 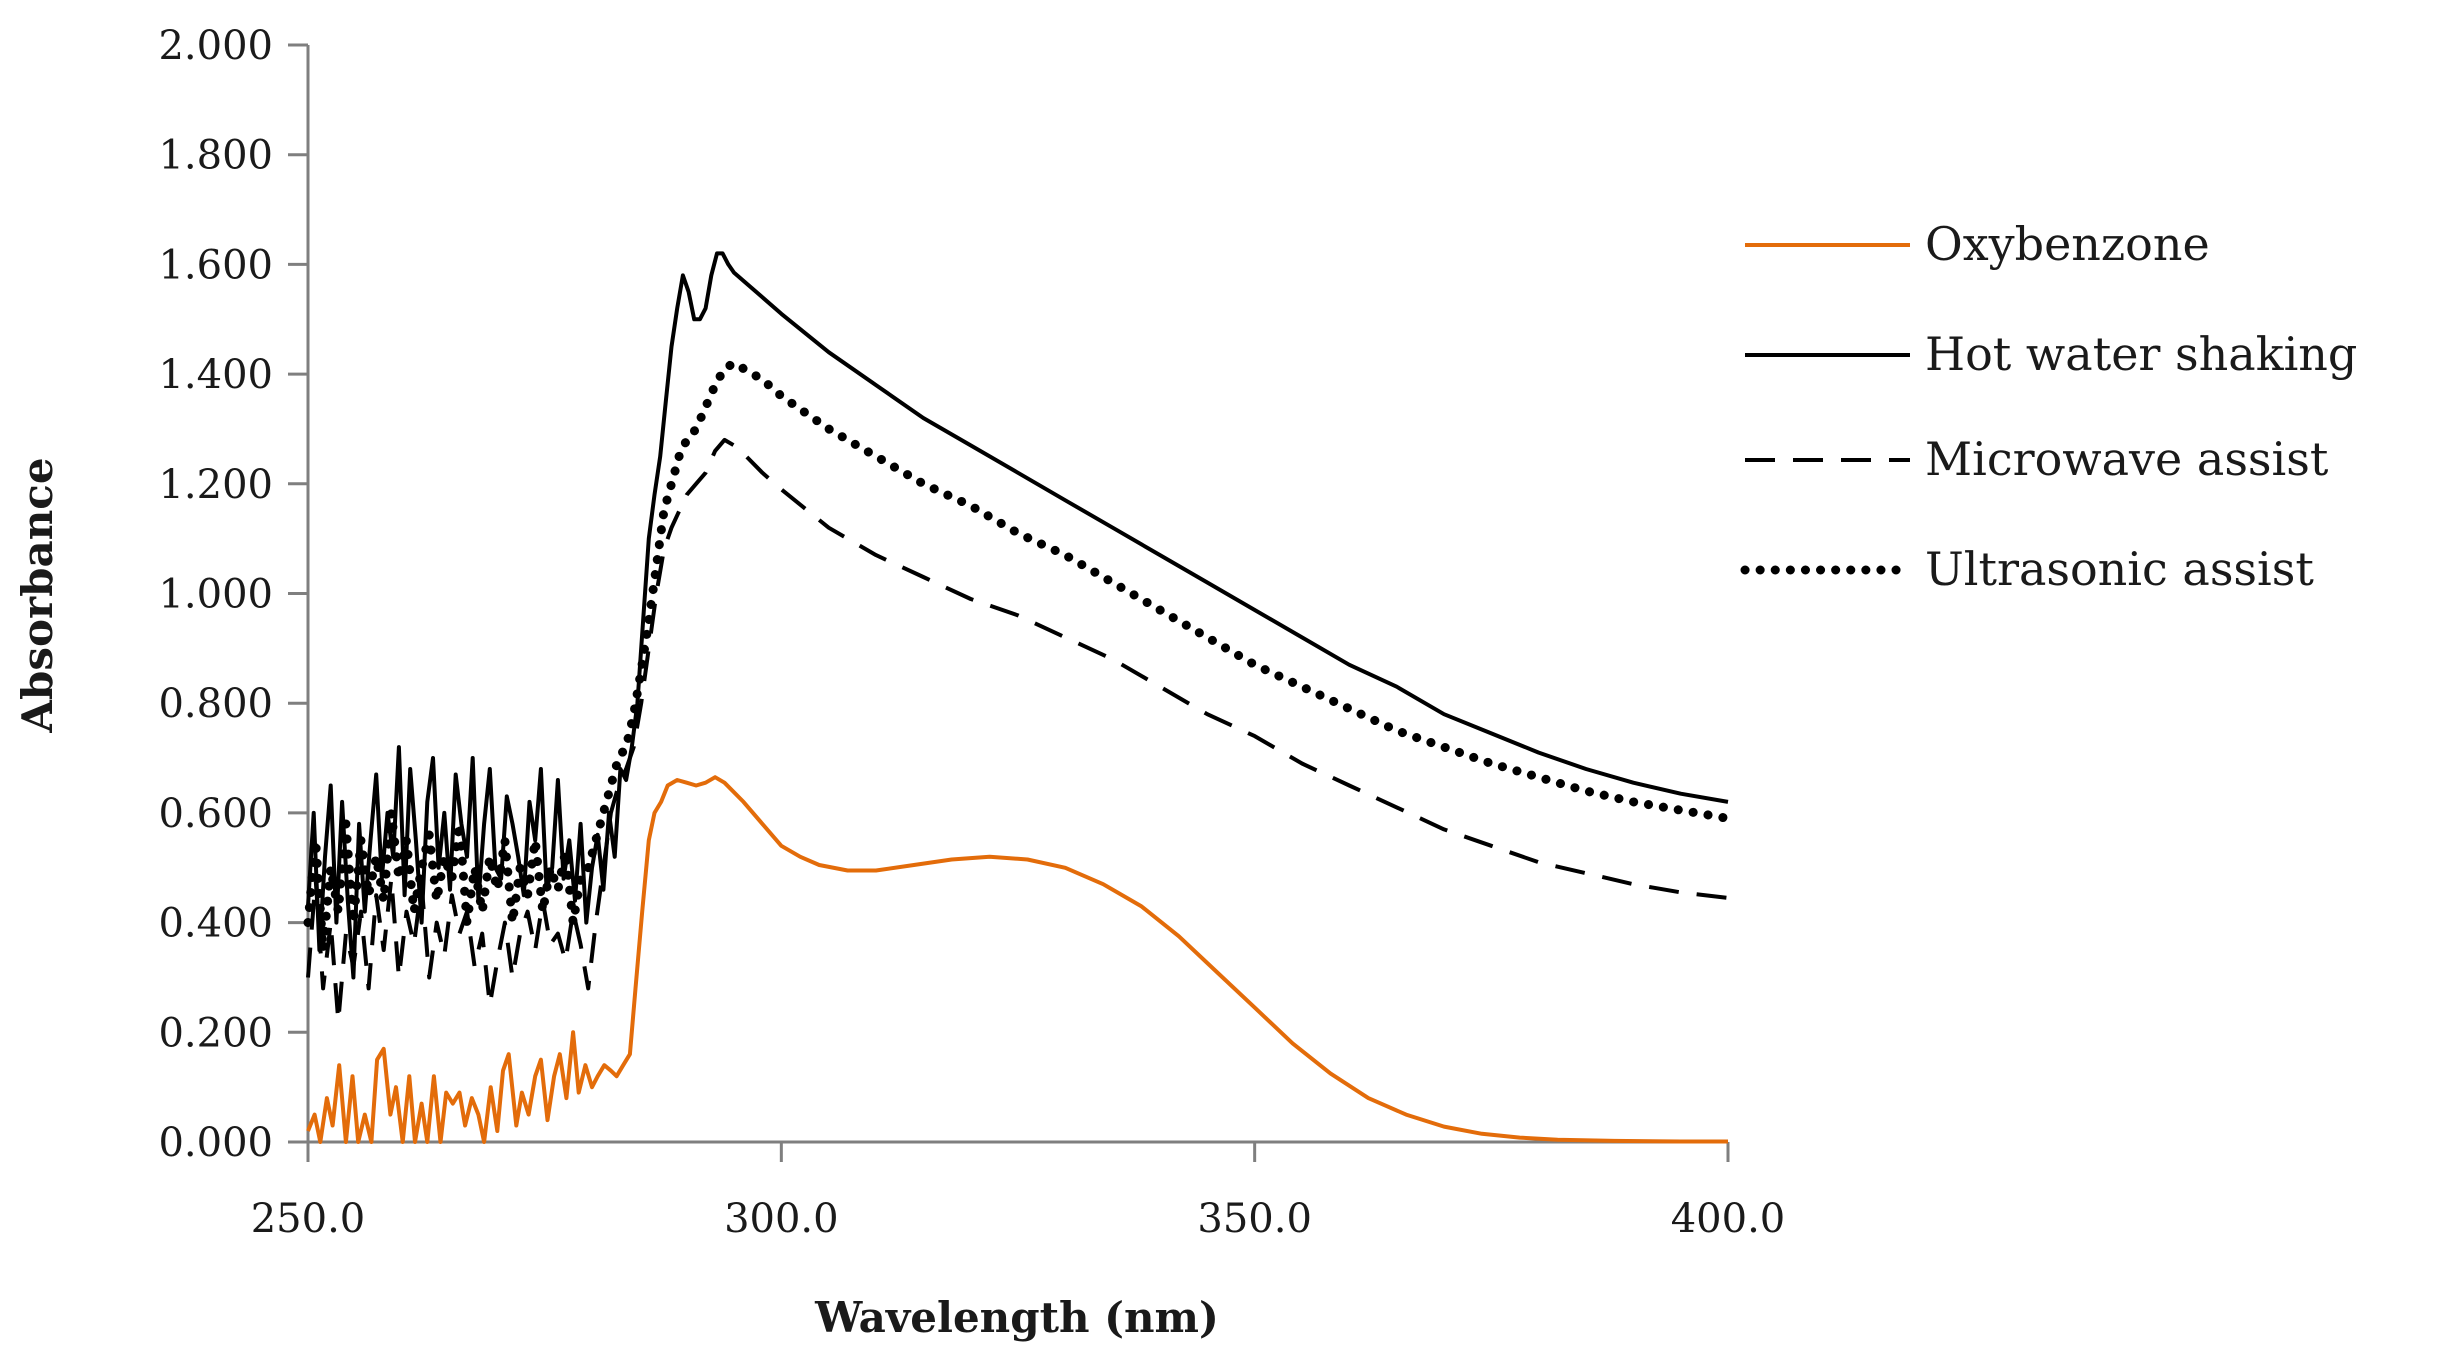 What do you see at coordinates (215, 46) in the screenshot?
I see `y-tick-label: 2.000` at bounding box center [215, 46].